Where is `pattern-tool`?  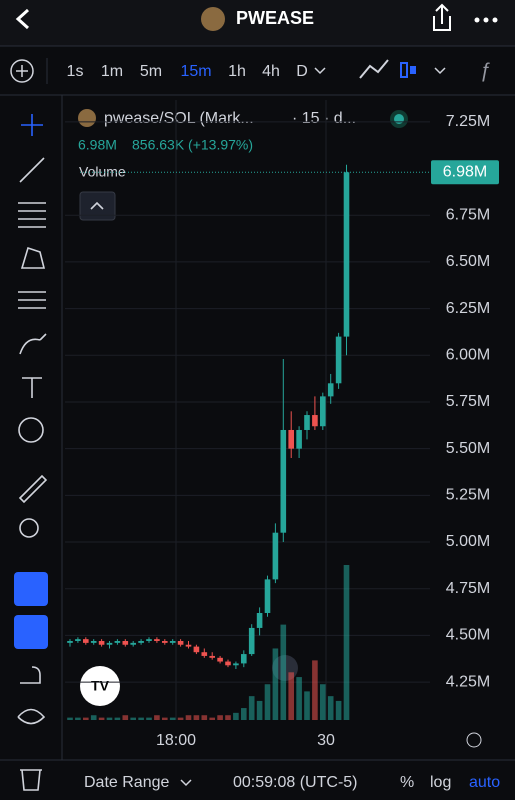
pattern-tool is located at coordinates (33, 257).